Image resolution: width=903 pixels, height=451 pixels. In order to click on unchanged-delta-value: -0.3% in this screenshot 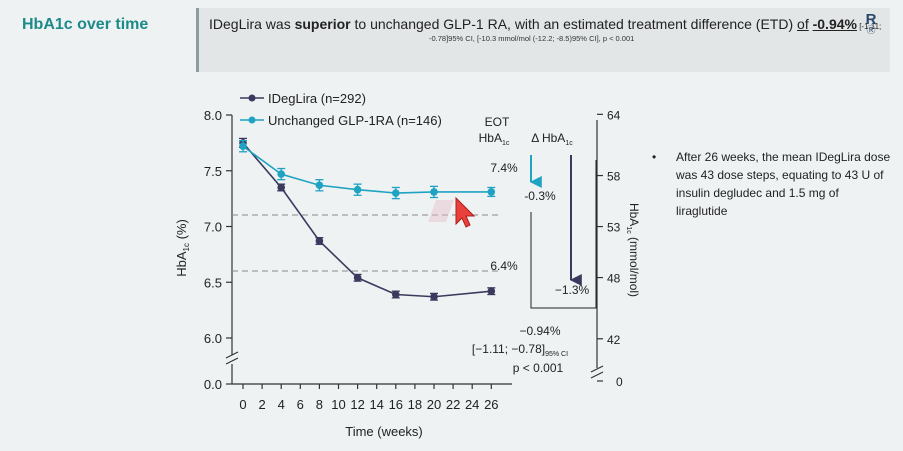, I will do `click(540, 196)`.